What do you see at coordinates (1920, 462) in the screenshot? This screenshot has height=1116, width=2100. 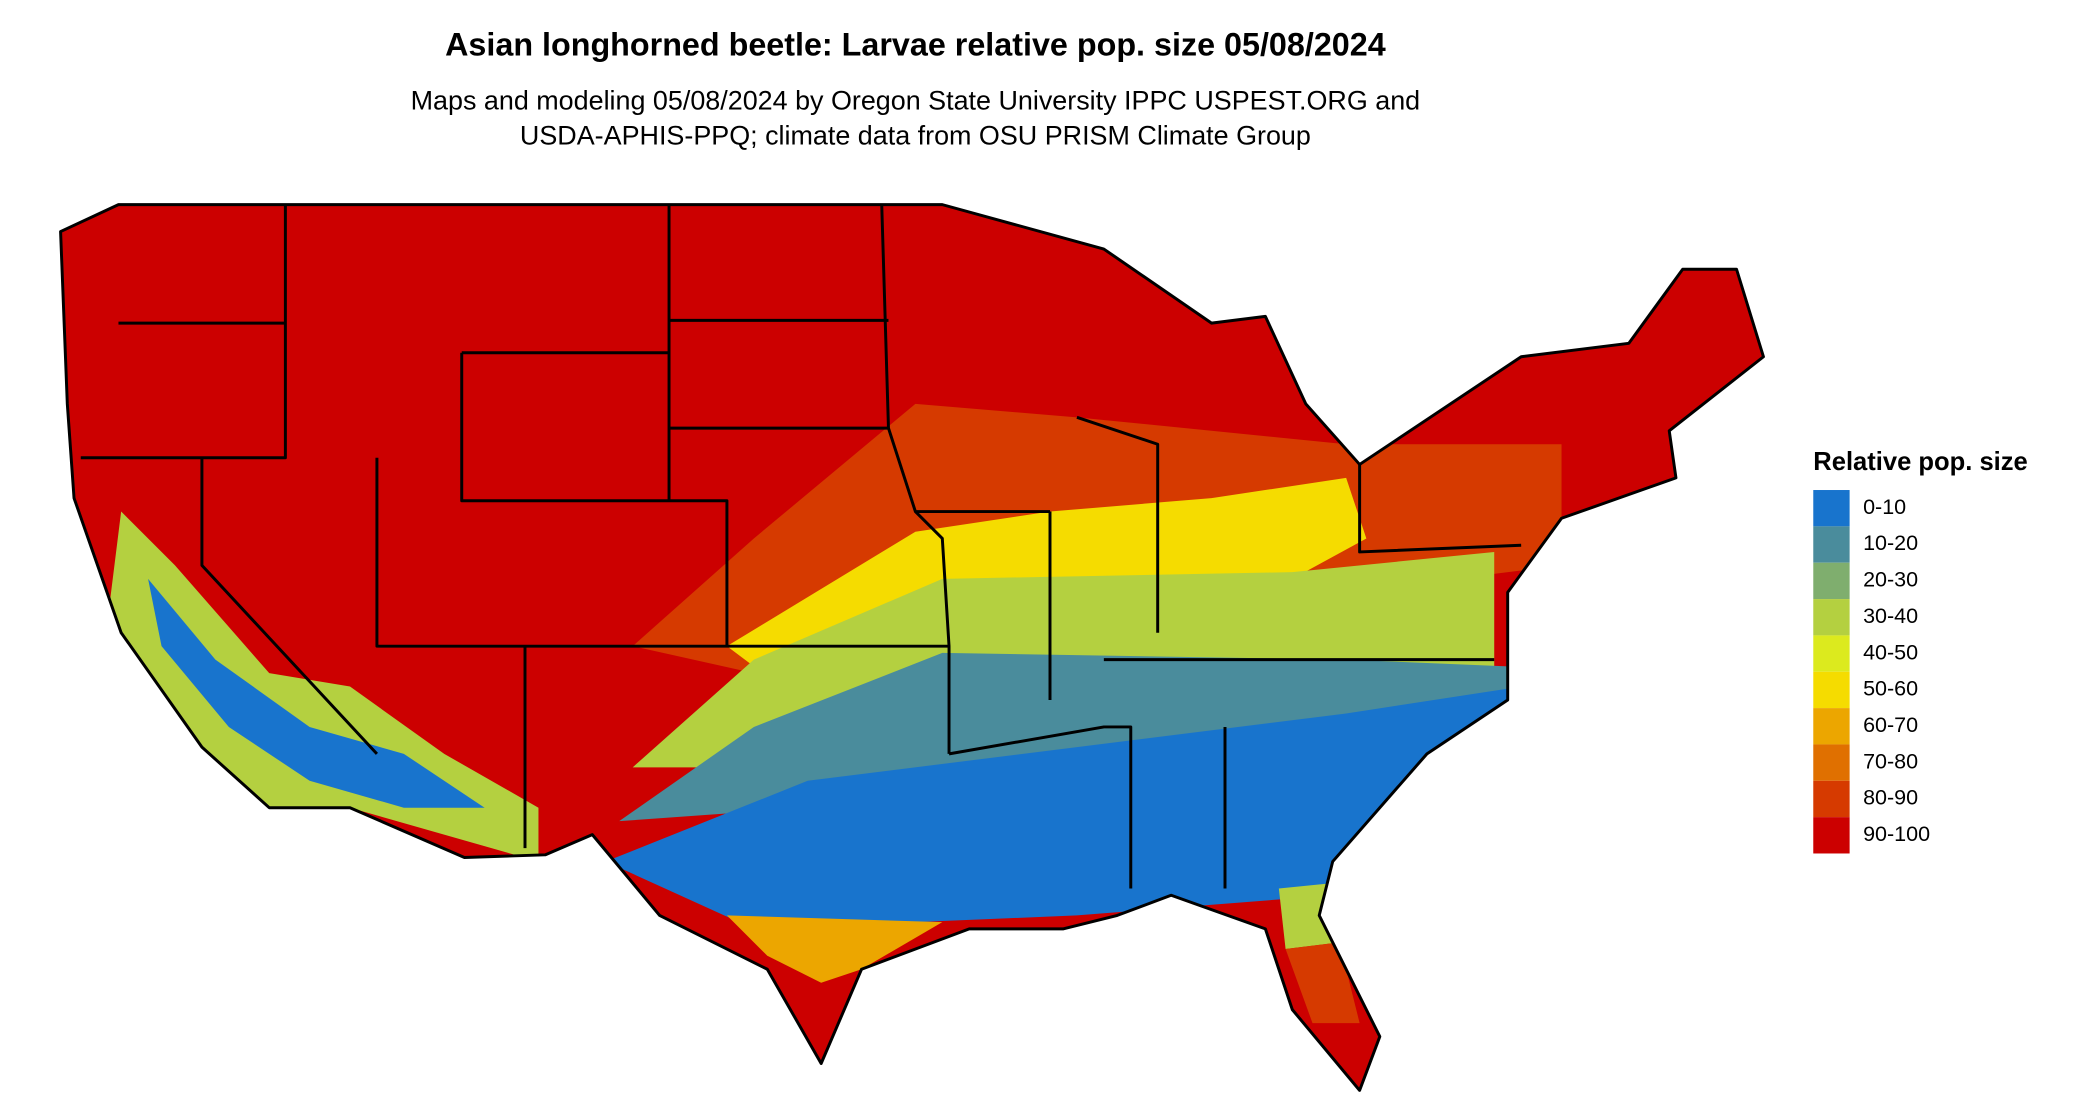 I see `legend-title: Relative pop. size` at bounding box center [1920, 462].